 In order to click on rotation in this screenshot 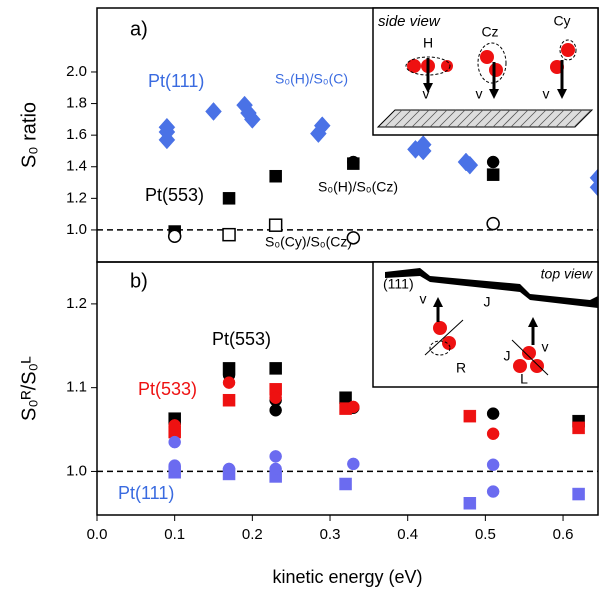, I will do `click(568, 50)`.